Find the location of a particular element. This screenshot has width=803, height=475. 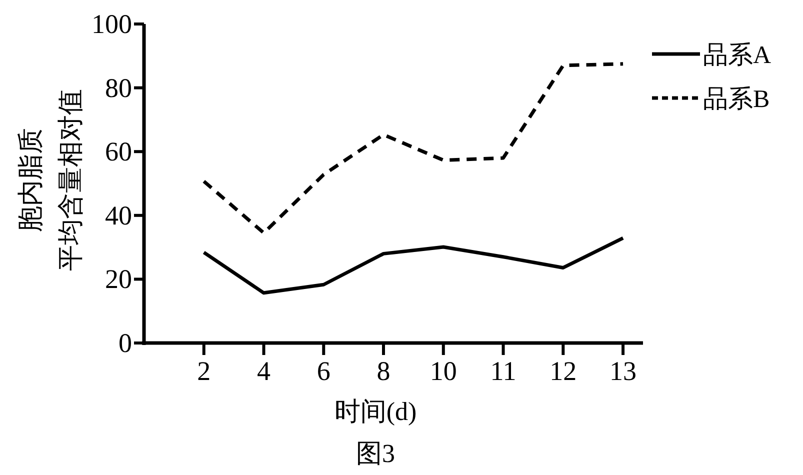

legend-label: 品系B is located at coordinates (736, 99).